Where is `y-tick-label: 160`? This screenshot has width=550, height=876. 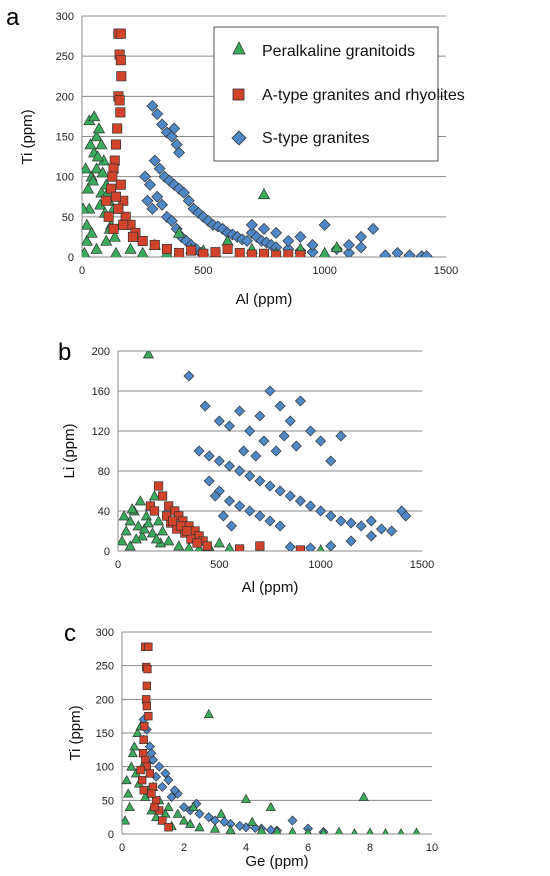
y-tick-label: 160 is located at coordinates (101, 392).